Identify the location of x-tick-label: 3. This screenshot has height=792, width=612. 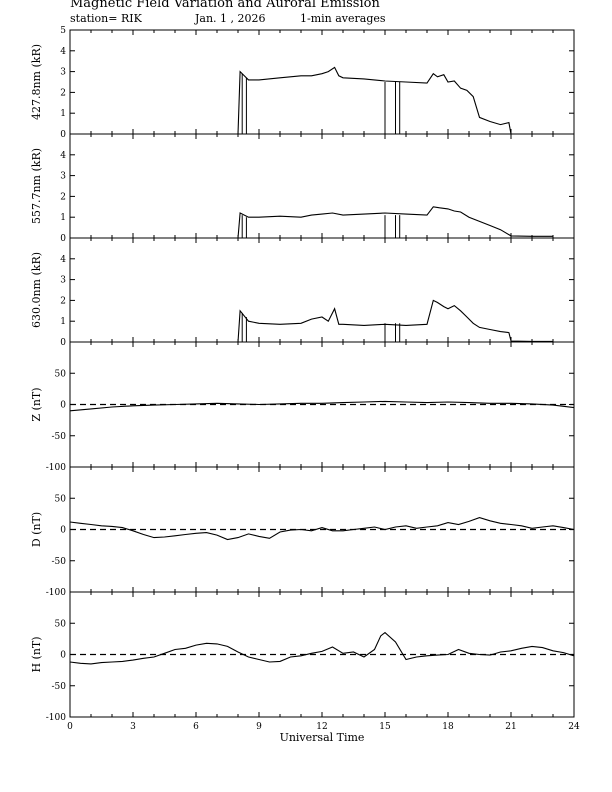
(133, 727).